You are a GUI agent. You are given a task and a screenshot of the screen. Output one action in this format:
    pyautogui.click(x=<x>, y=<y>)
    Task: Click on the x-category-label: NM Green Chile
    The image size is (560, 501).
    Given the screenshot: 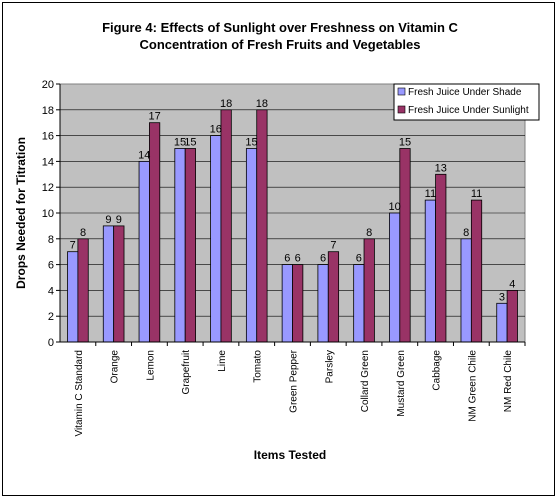 What is the action you would take?
    pyautogui.click(x=472, y=386)
    